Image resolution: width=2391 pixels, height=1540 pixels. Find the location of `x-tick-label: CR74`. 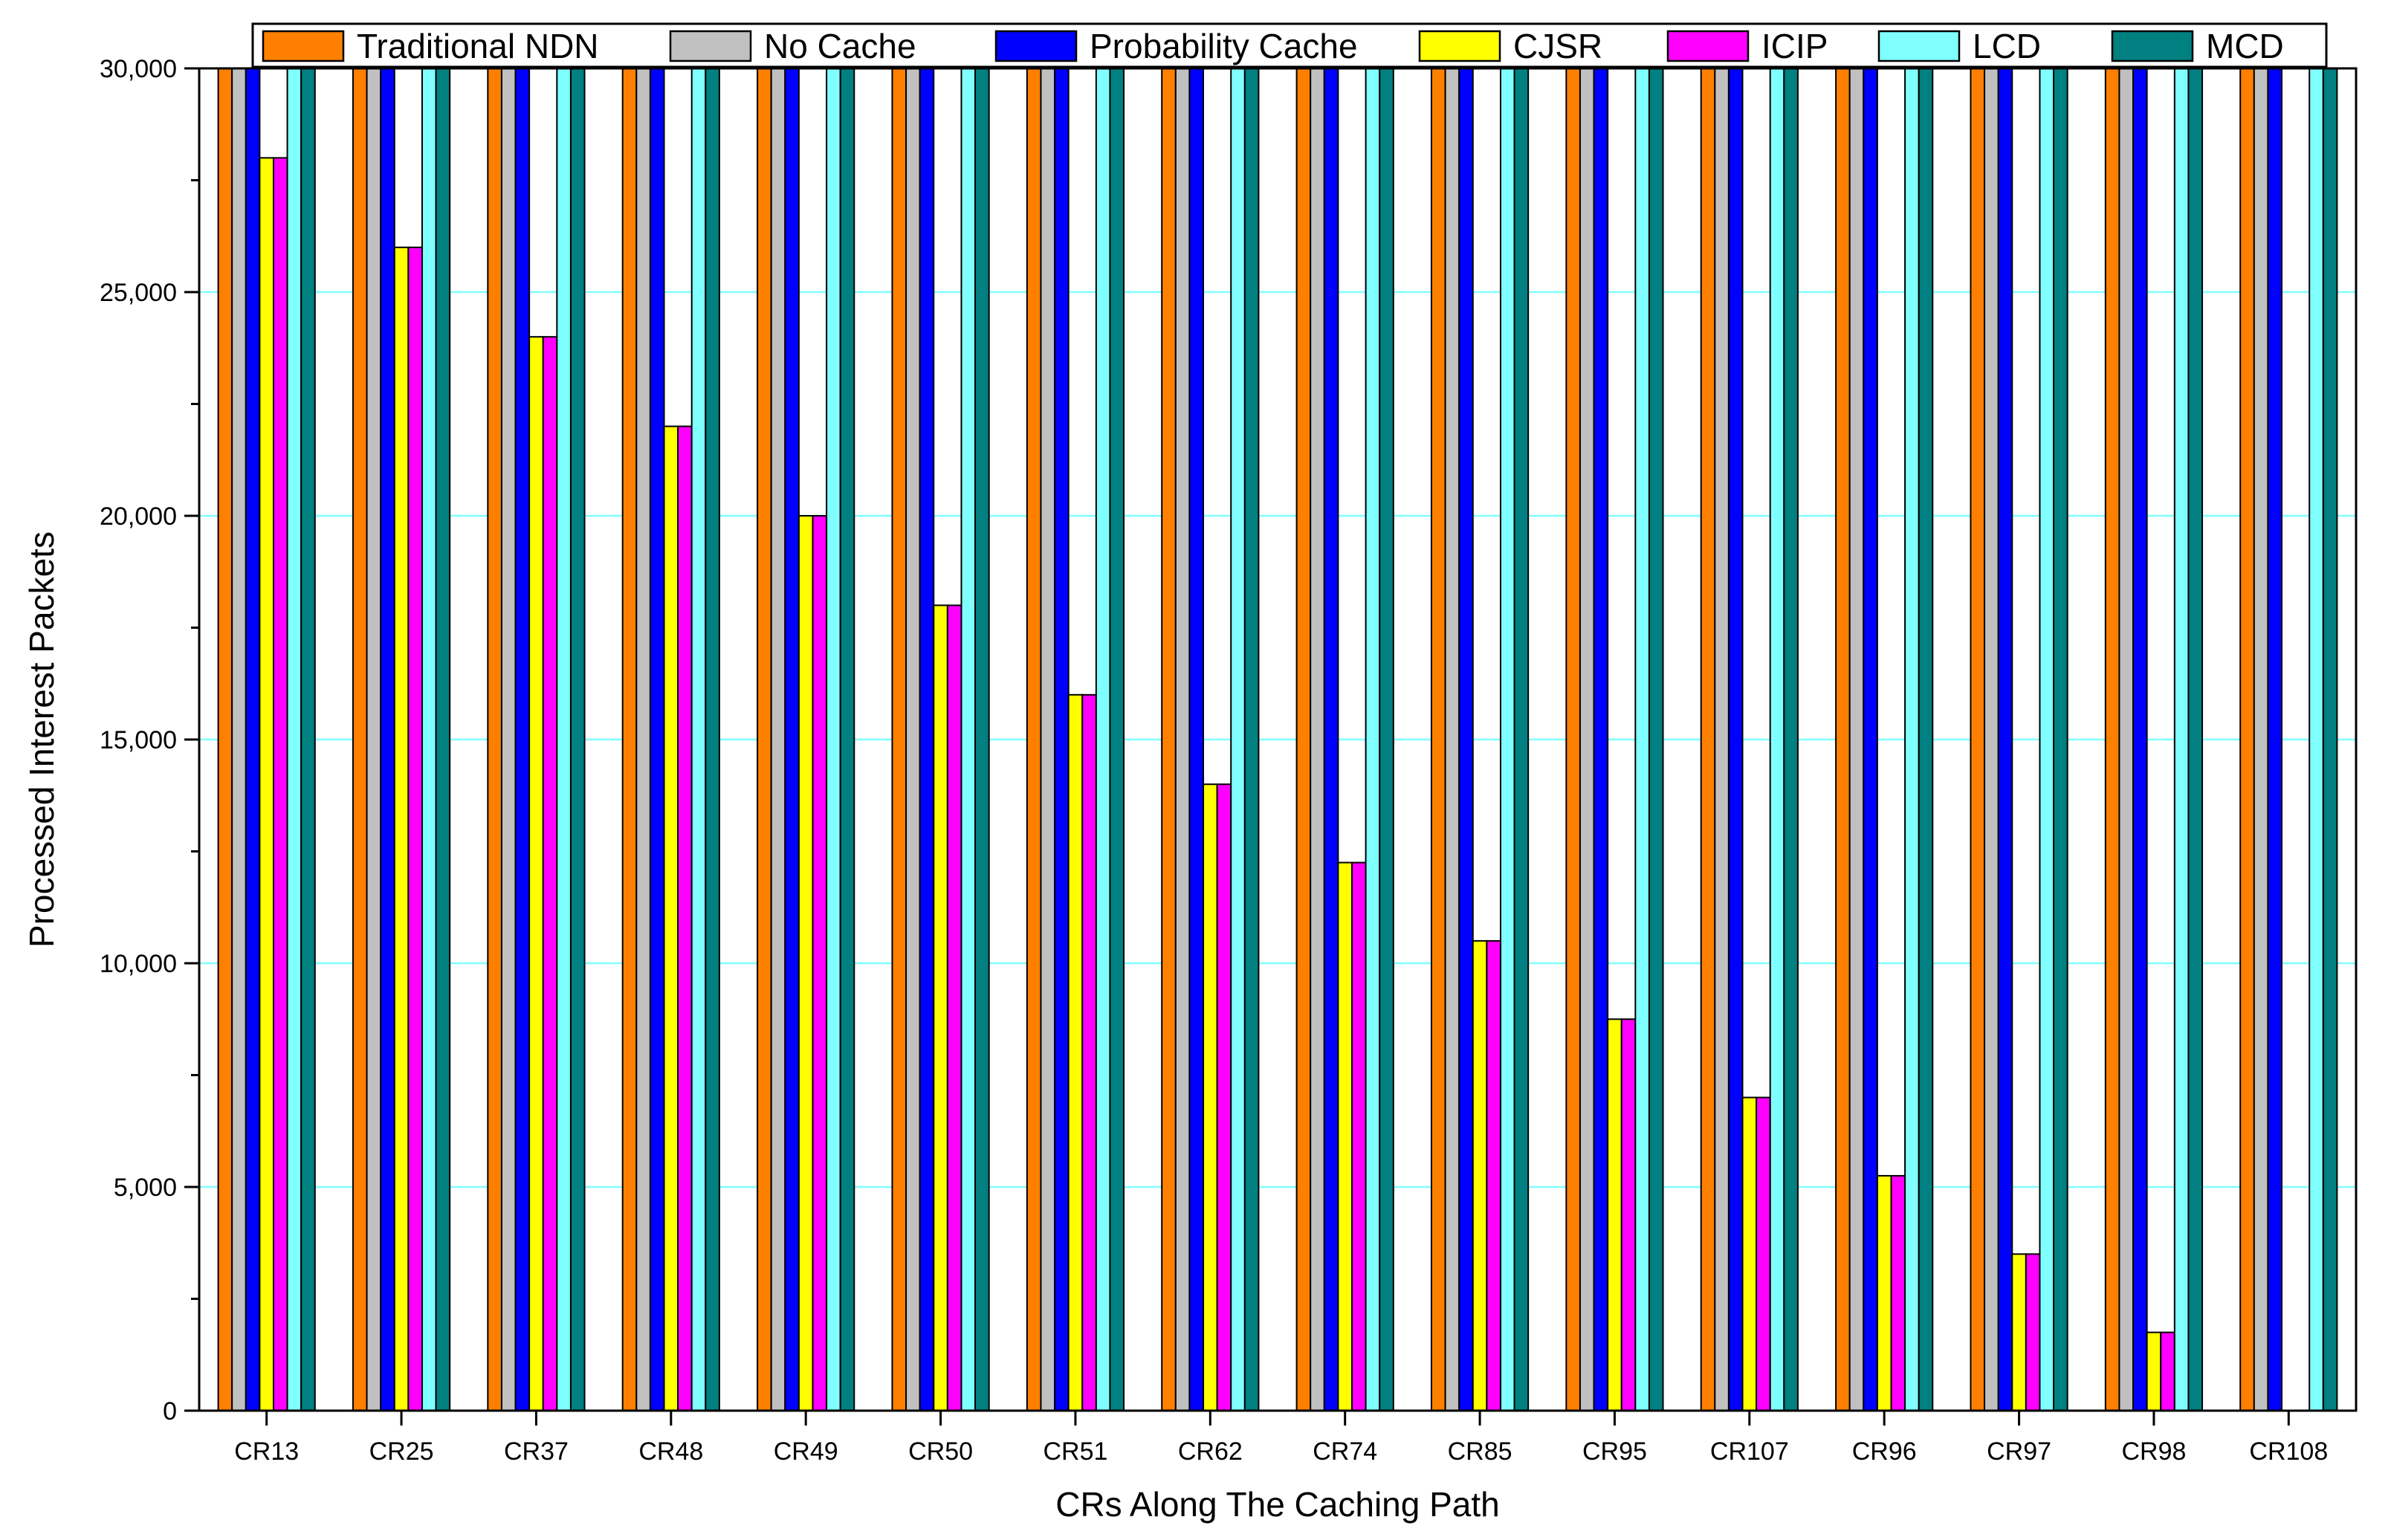

x-tick-label: CR74 is located at coordinates (1345, 1451).